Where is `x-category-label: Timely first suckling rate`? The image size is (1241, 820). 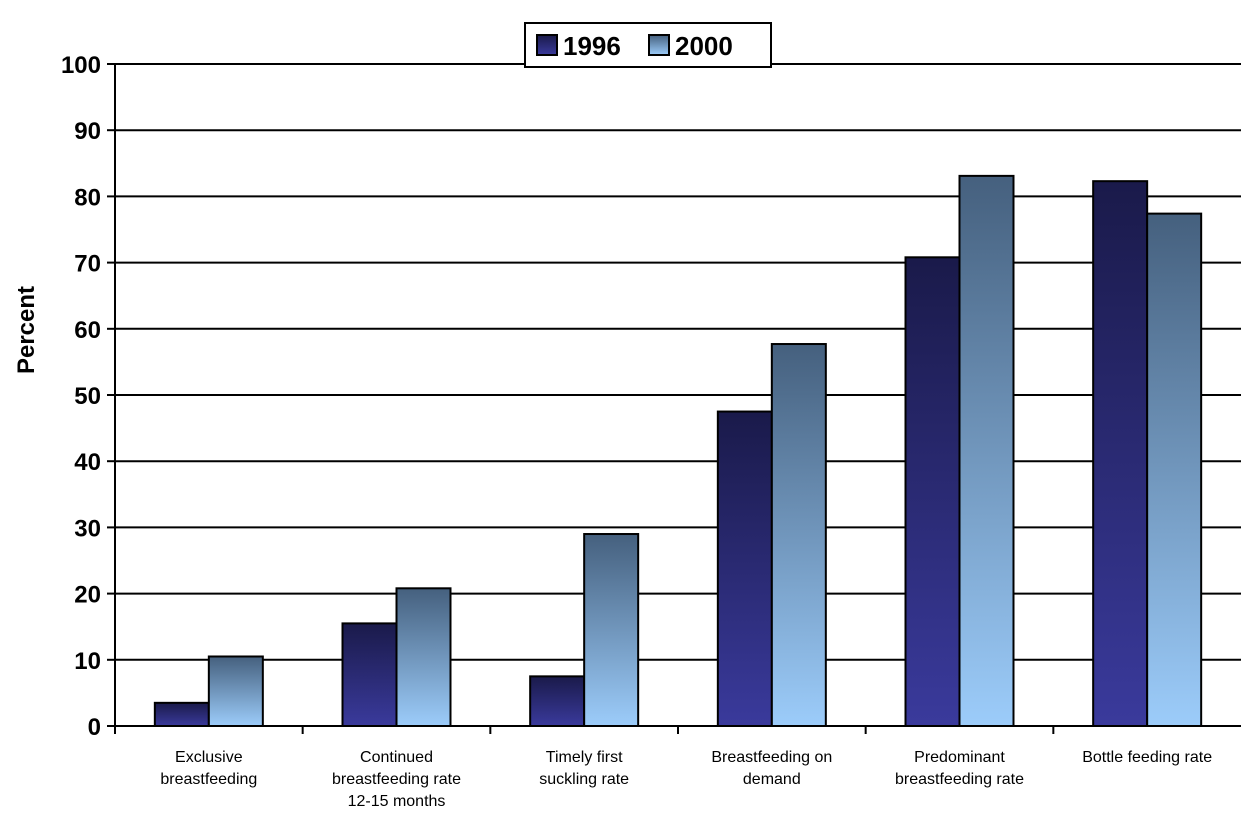
x-category-label: Timely first suckling rate is located at coordinates (584, 768).